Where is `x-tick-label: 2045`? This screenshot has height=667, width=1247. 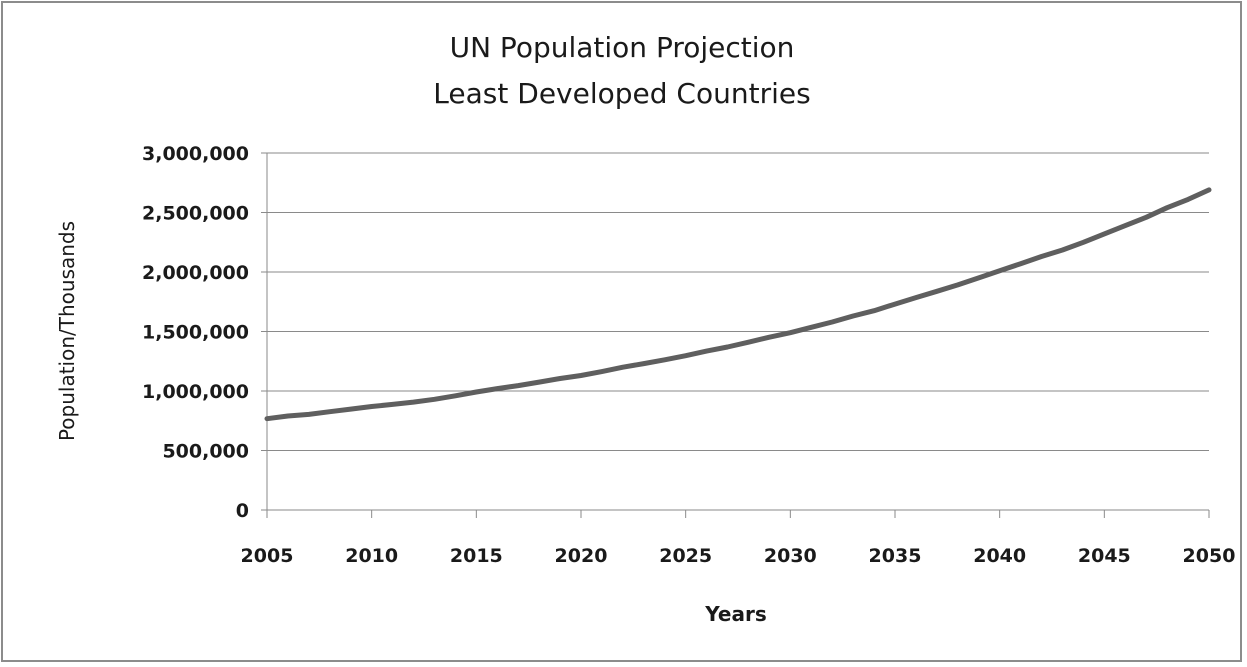 x-tick-label: 2045 is located at coordinates (1104, 556).